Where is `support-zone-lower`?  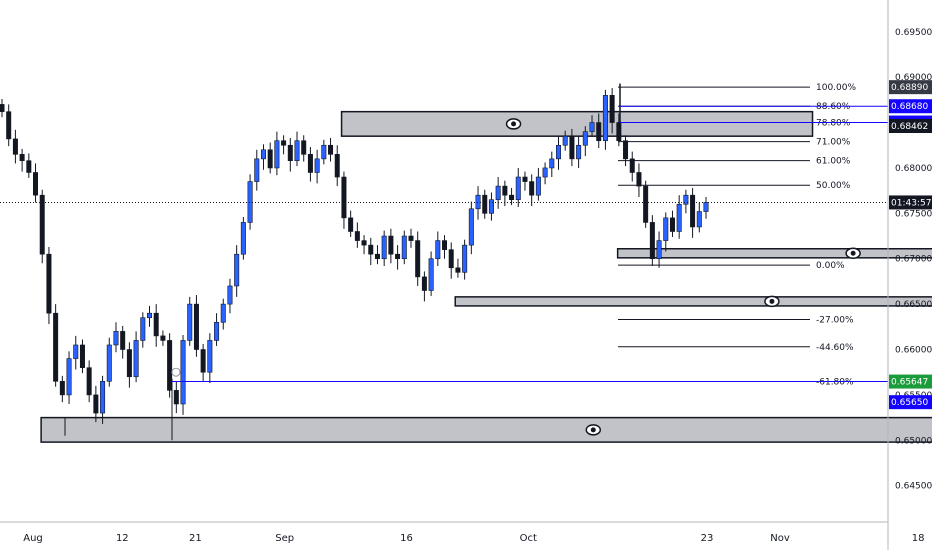 support-zone-lower is located at coordinates (486, 429).